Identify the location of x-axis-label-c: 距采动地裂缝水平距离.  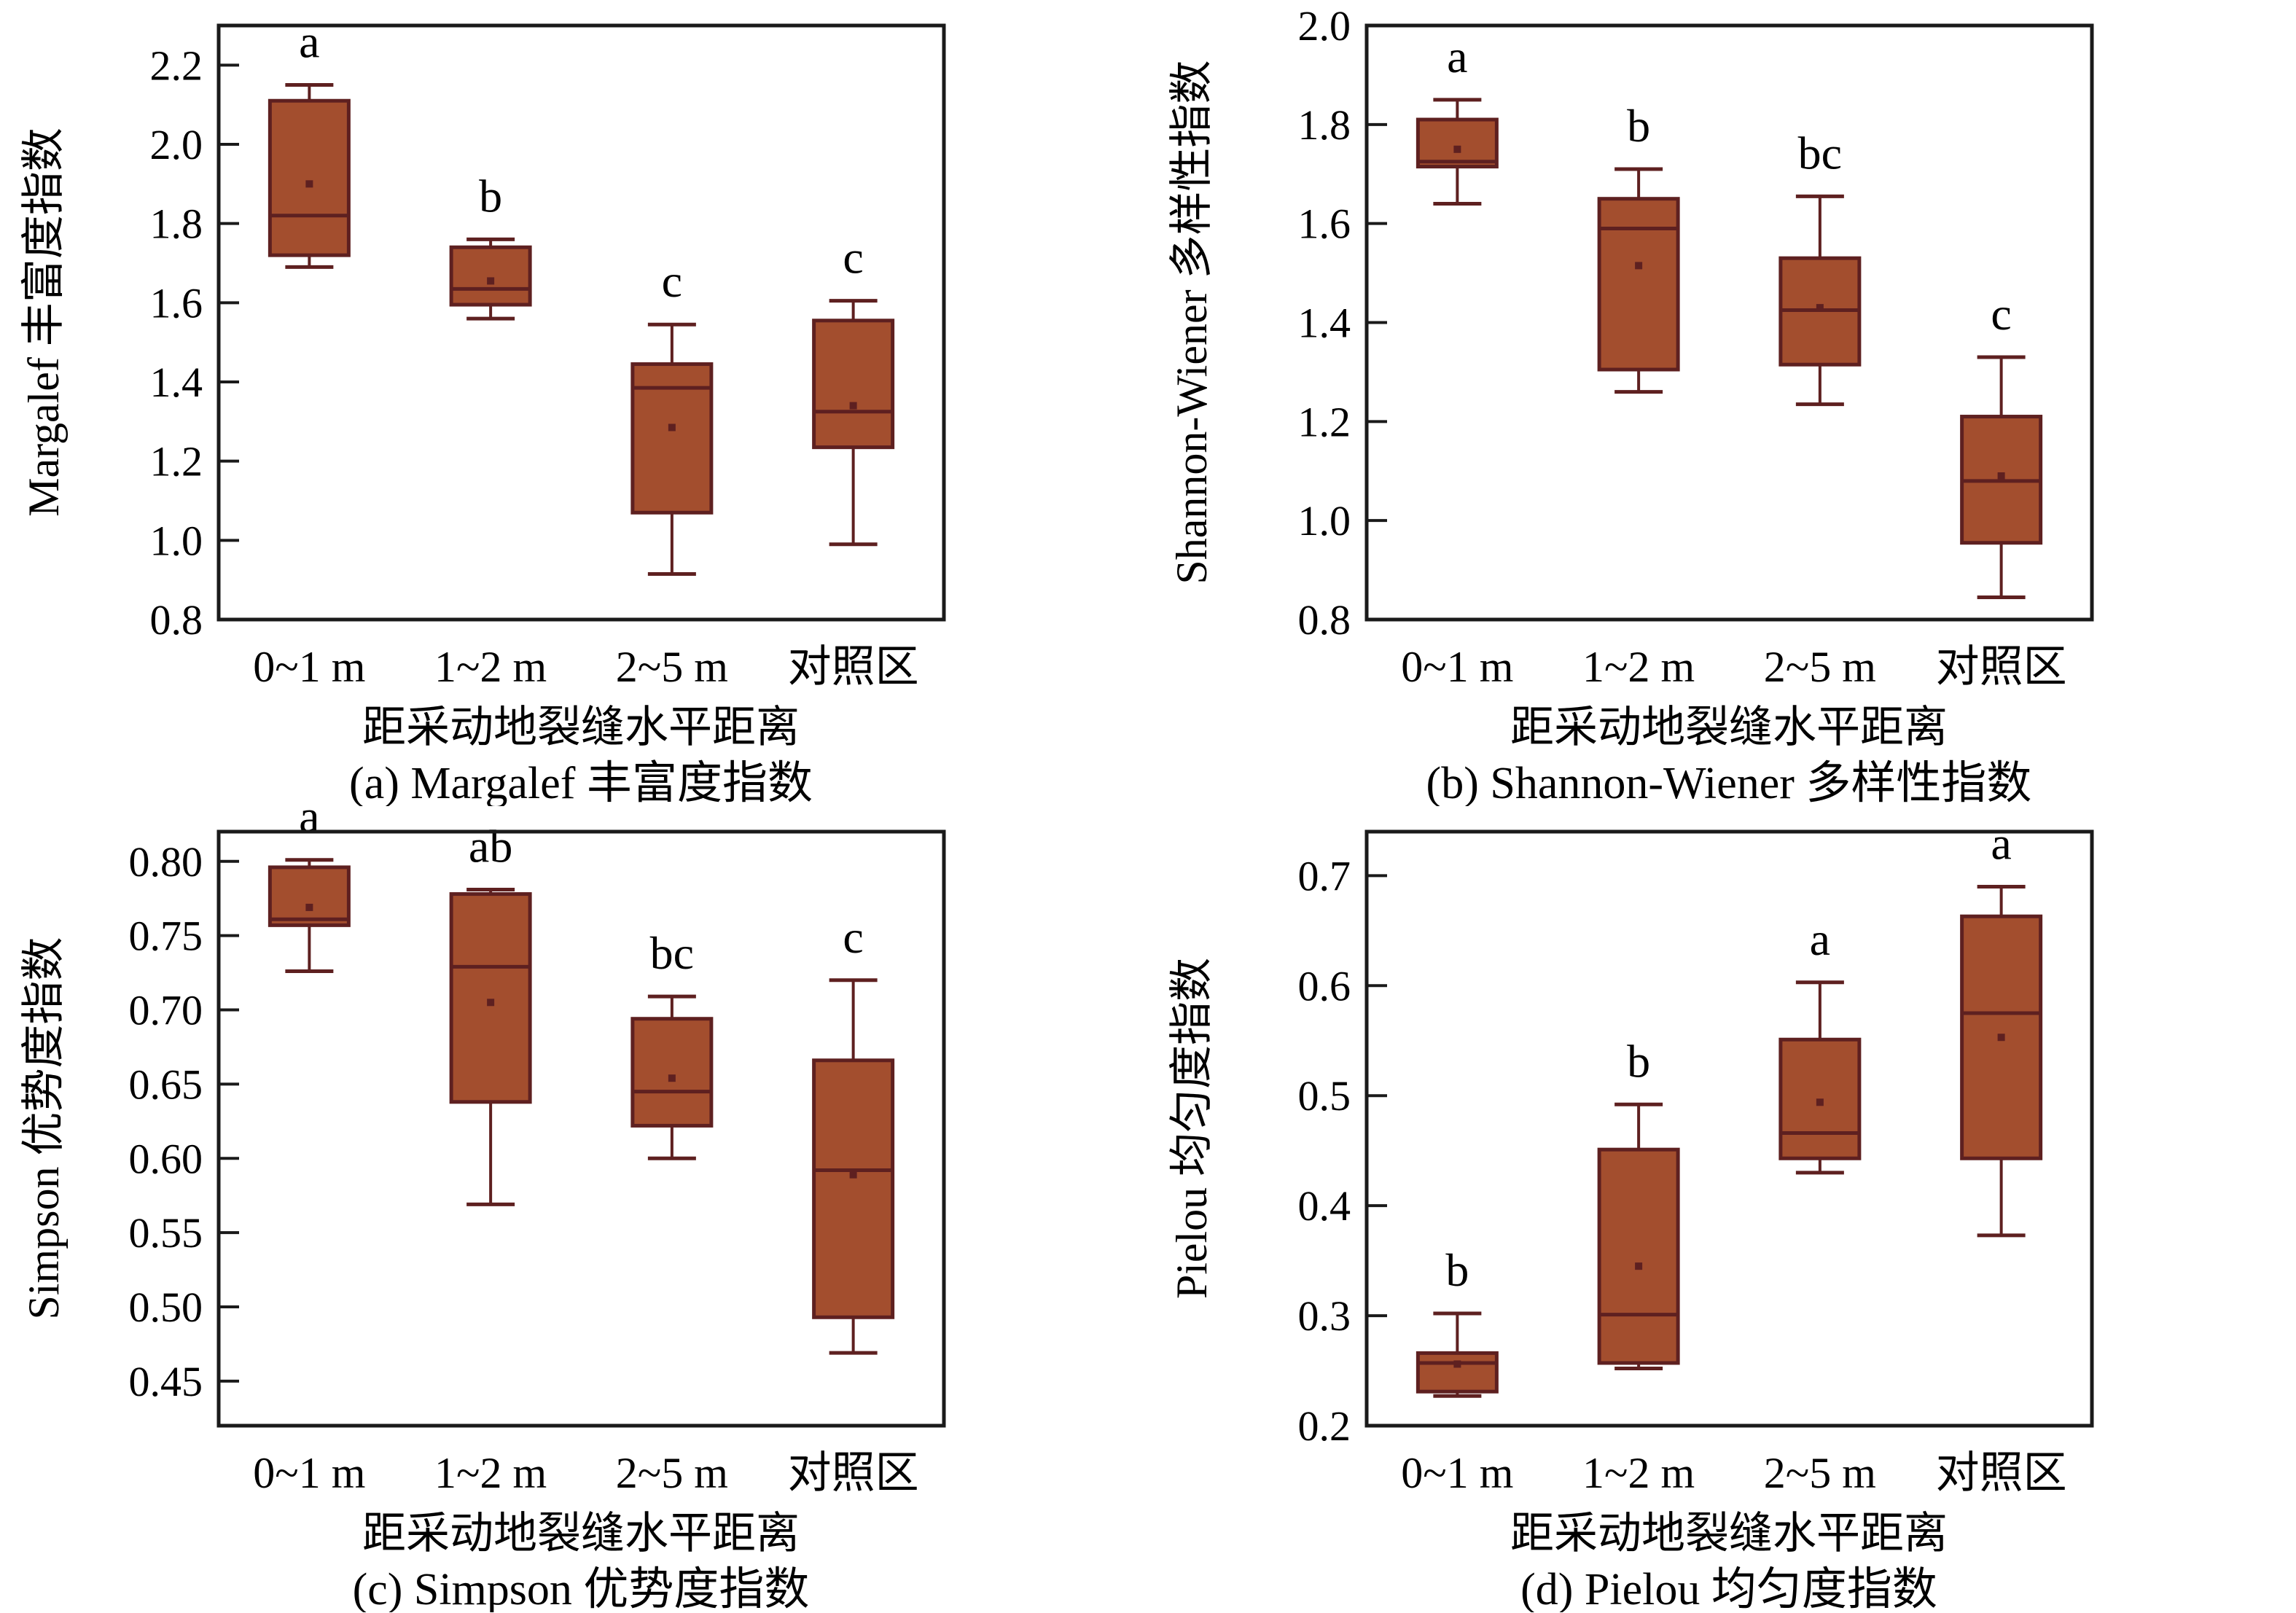
(581, 1533).